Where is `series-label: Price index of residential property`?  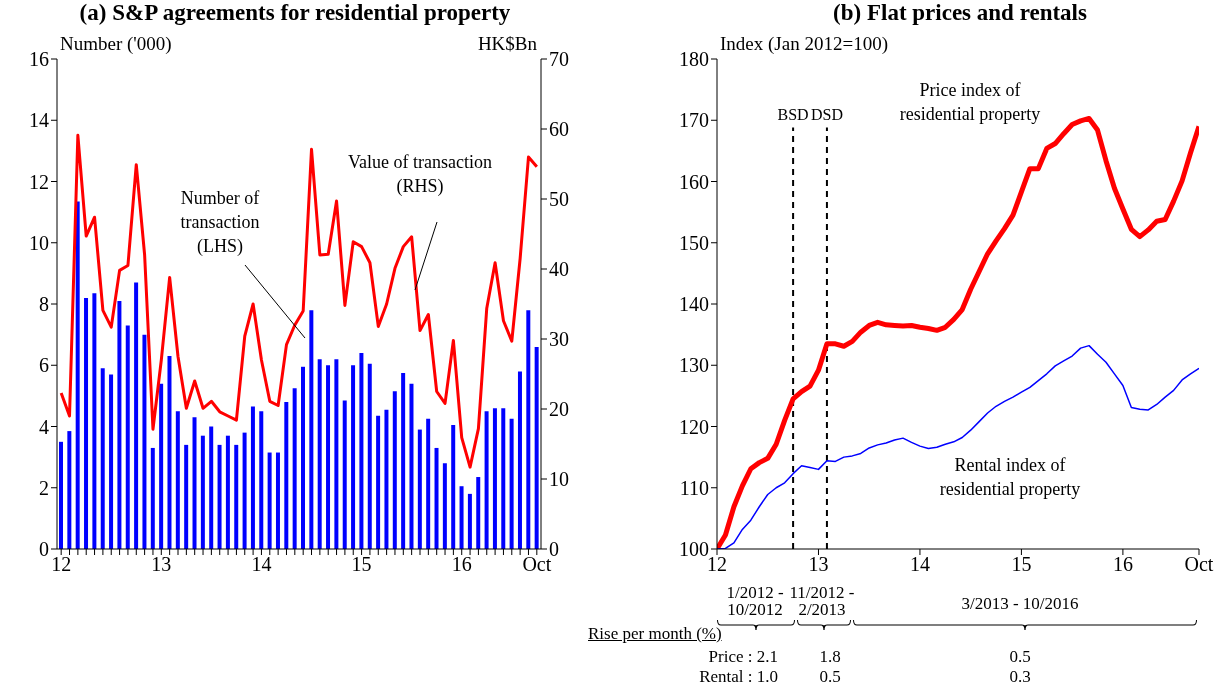
series-label: Price index of residential property is located at coordinates (970, 102).